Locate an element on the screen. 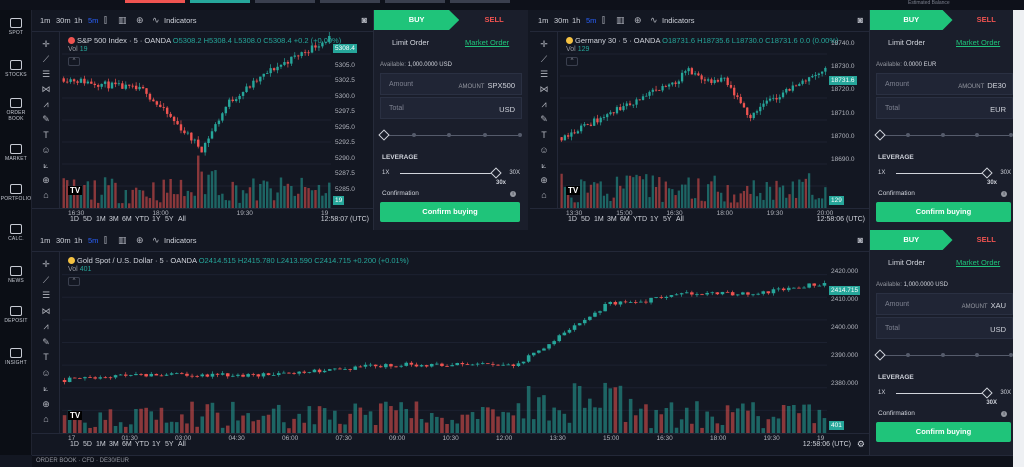  candle-style-icon: ⫿ is located at coordinates (105, 20).